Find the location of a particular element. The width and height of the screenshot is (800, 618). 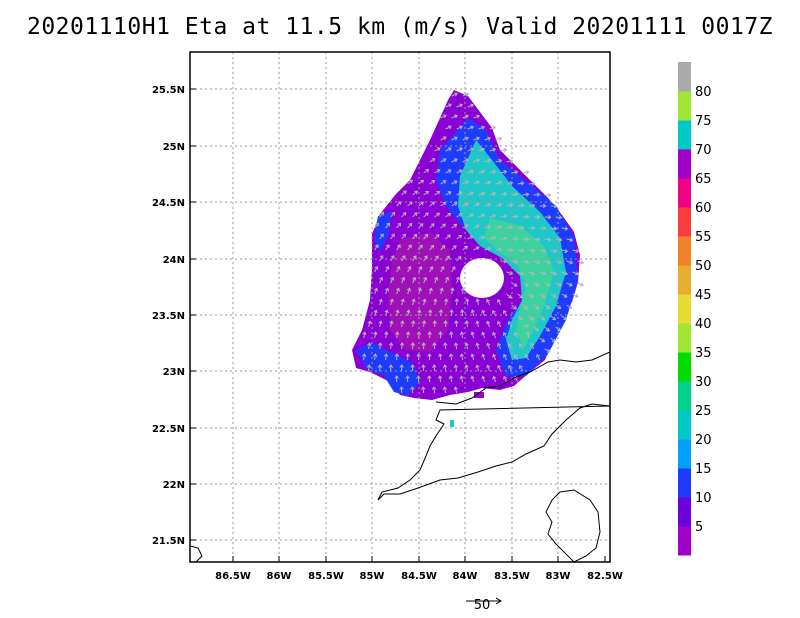

swath-blue-west is located at coordinates (383, 232).